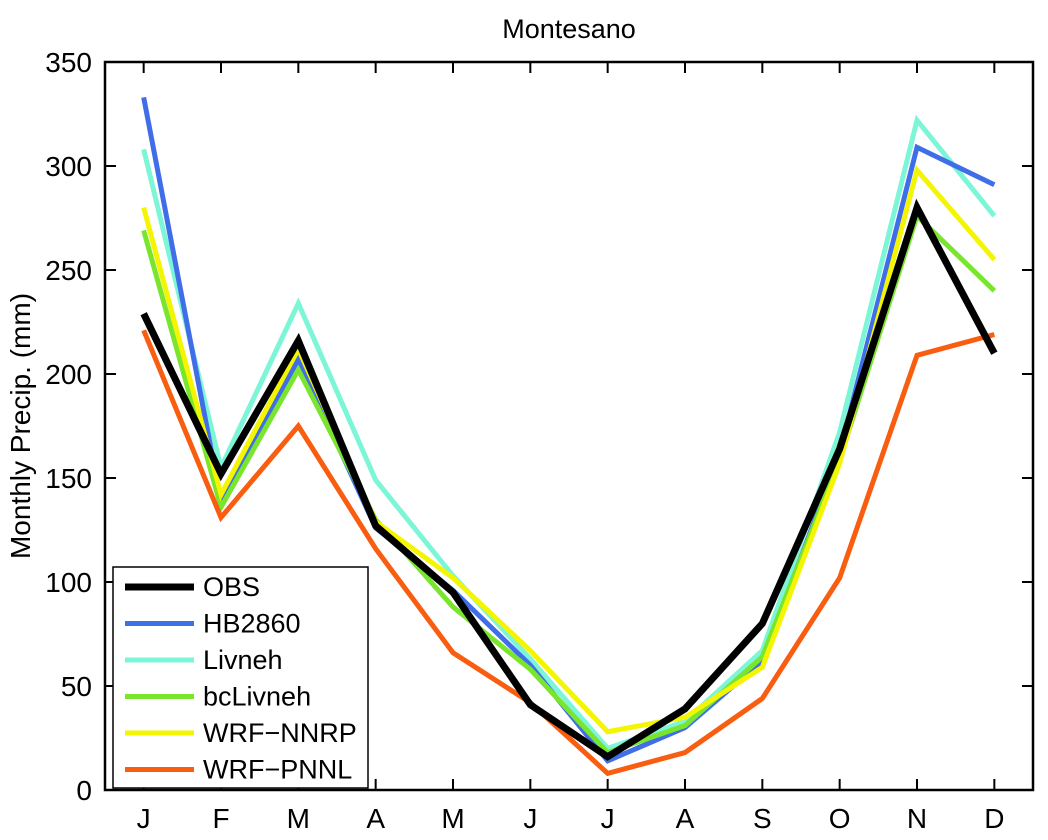 The image size is (1048, 840). Describe the element at coordinates (917, 818) in the screenshot. I see `x-tick-label: N` at that location.